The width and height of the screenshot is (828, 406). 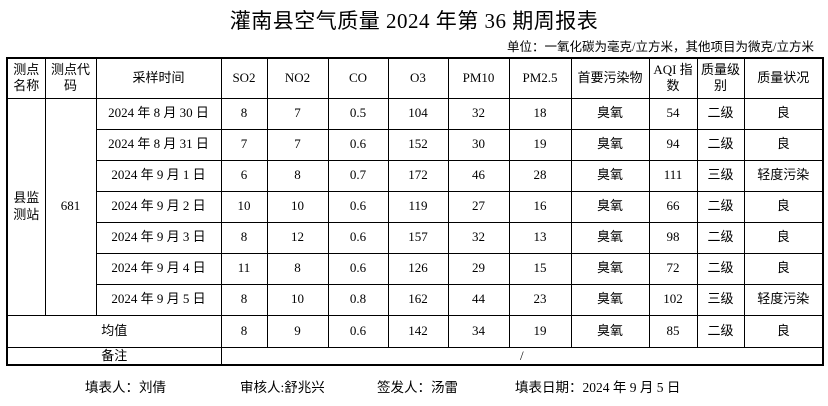 I want to click on cell-co: 0.8, so click(x=358, y=299).